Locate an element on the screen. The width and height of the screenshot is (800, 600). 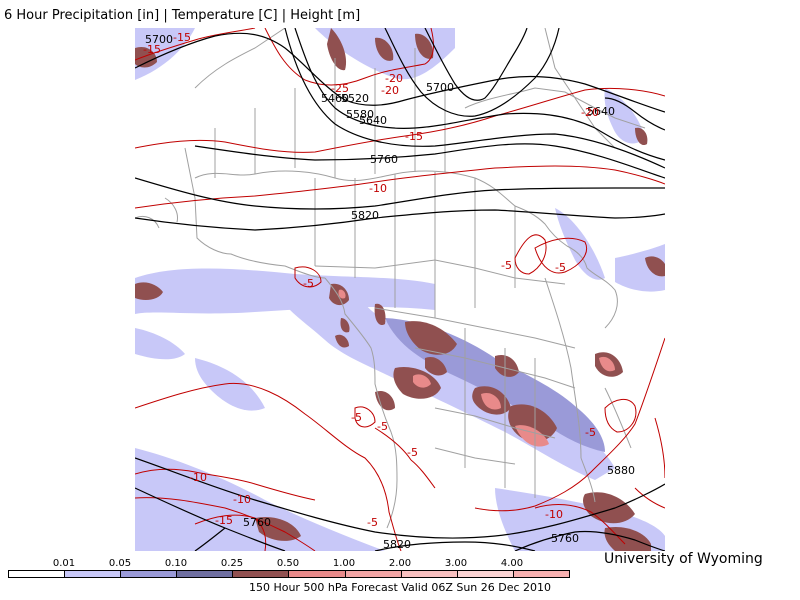
legend-label: 0.25 is located at coordinates (232, 563).